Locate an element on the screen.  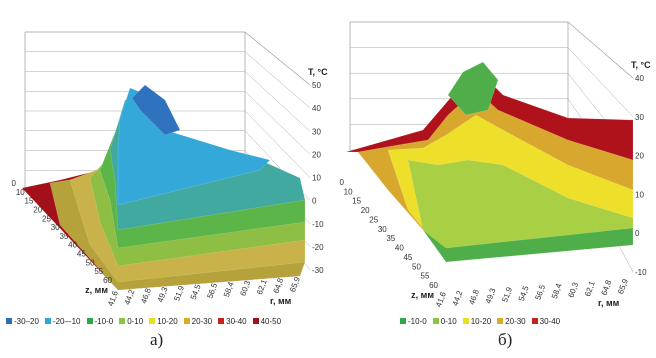
legend-item: 10-20 is located at coordinates (163, 321).